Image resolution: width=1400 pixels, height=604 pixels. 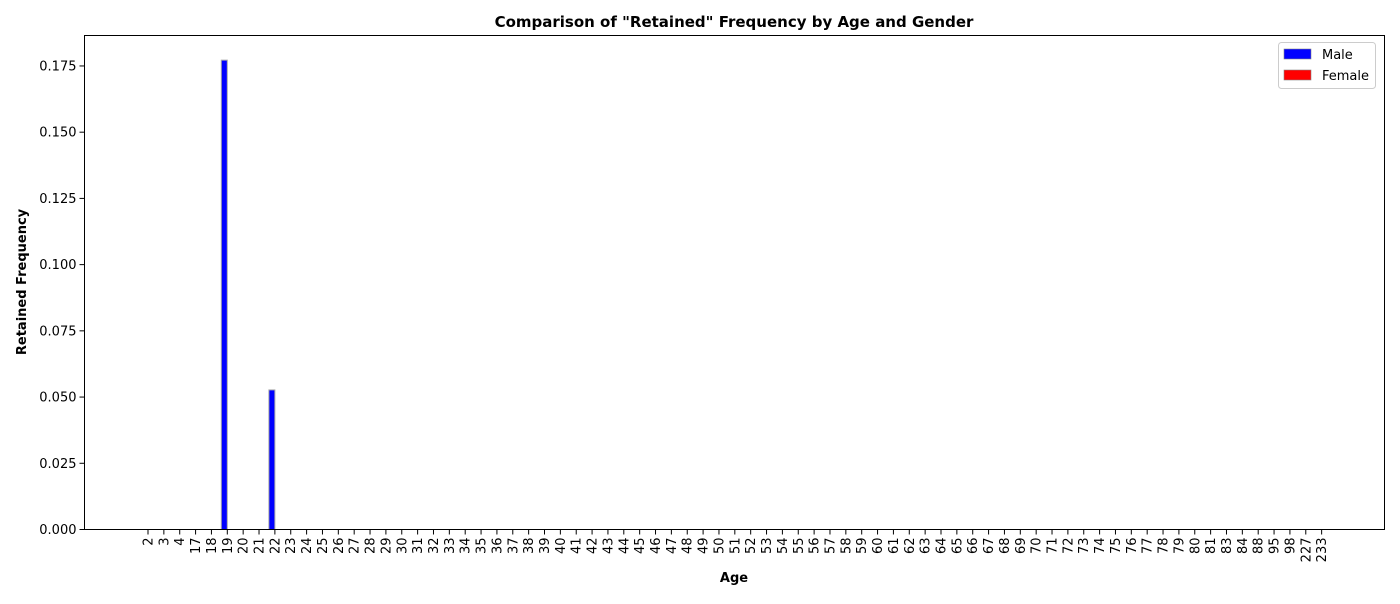 What do you see at coordinates (751, 546) in the screenshot?
I see `x-tick-label: 52` at bounding box center [751, 546].